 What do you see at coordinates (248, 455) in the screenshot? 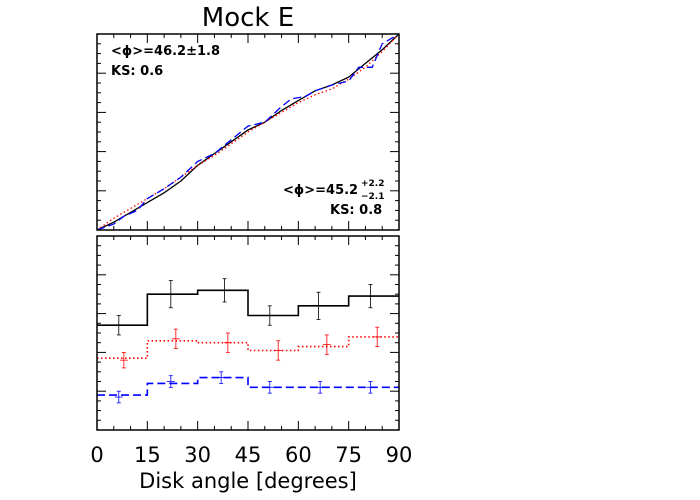
I see `x-tick-label: 45` at bounding box center [248, 455].